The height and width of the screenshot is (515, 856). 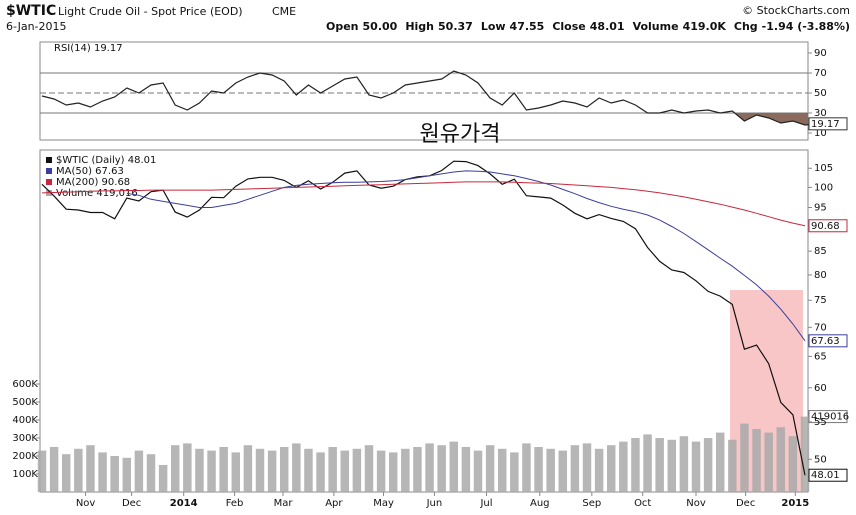 What do you see at coordinates (823, 168) in the screenshot?
I see `y-tick-label: 105` at bounding box center [823, 168].